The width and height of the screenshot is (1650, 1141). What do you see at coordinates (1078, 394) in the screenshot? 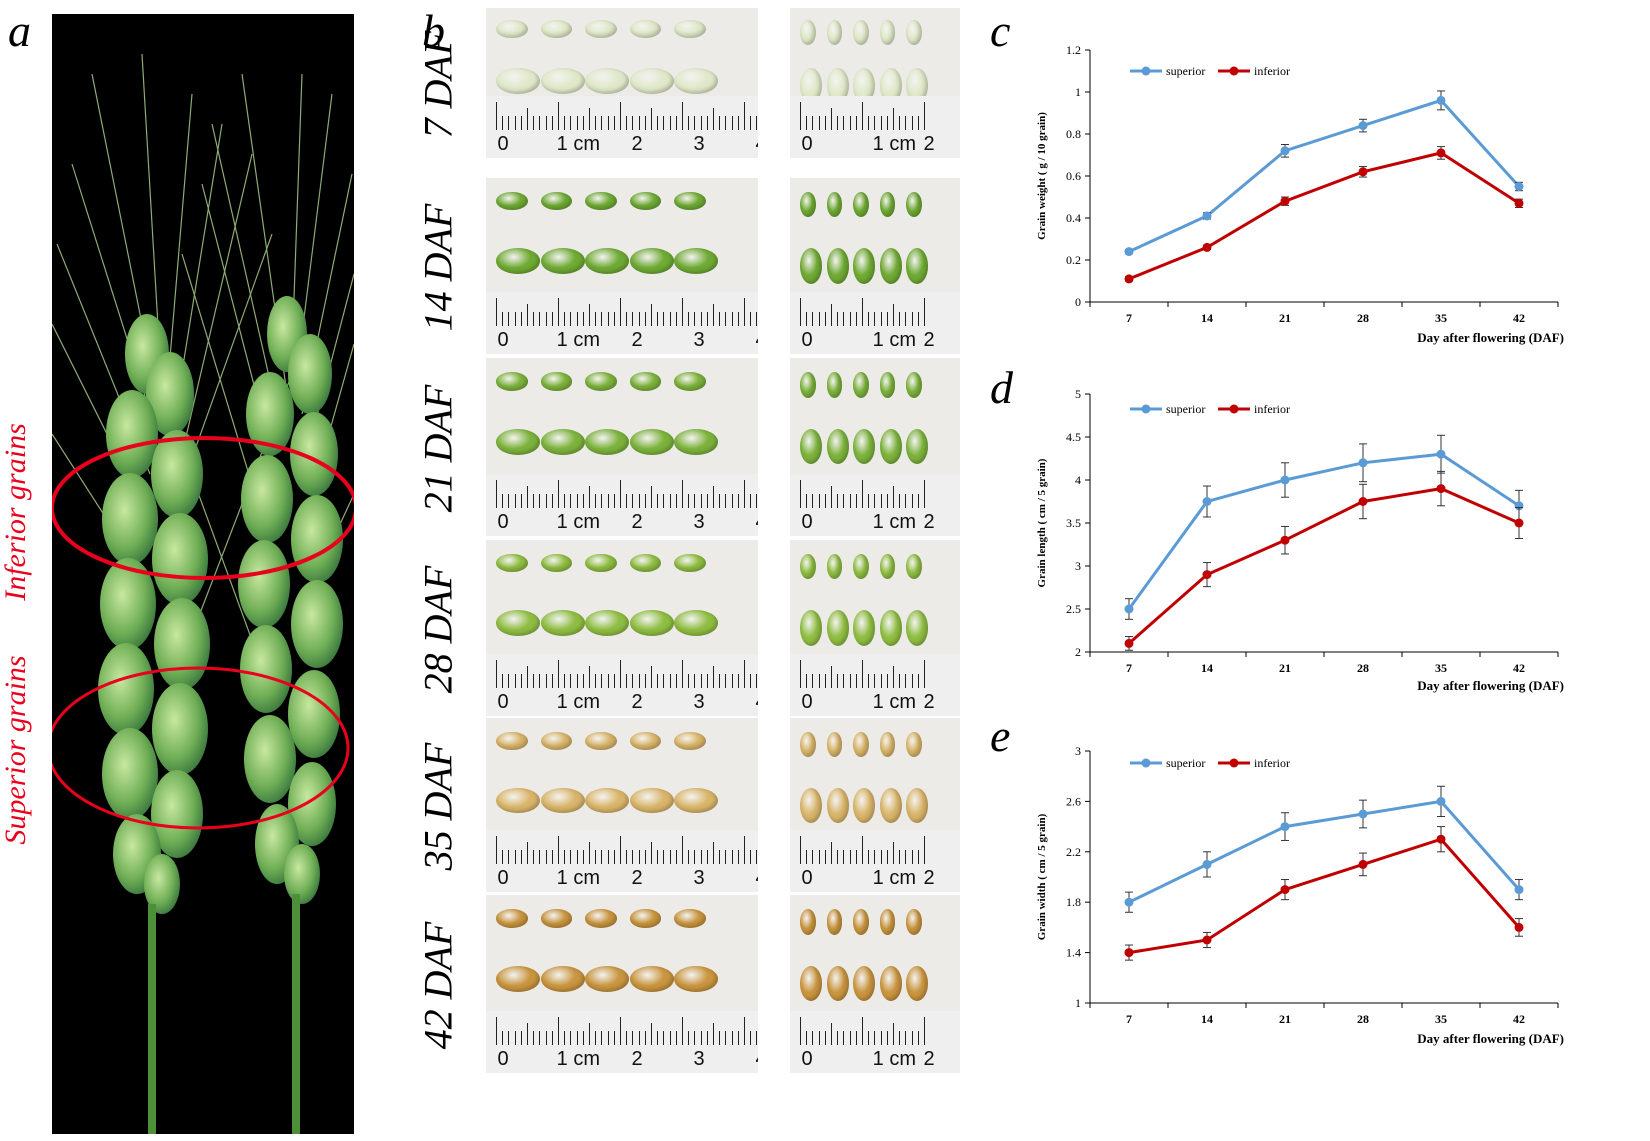
I see `y-tick-label: 5` at bounding box center [1078, 394].